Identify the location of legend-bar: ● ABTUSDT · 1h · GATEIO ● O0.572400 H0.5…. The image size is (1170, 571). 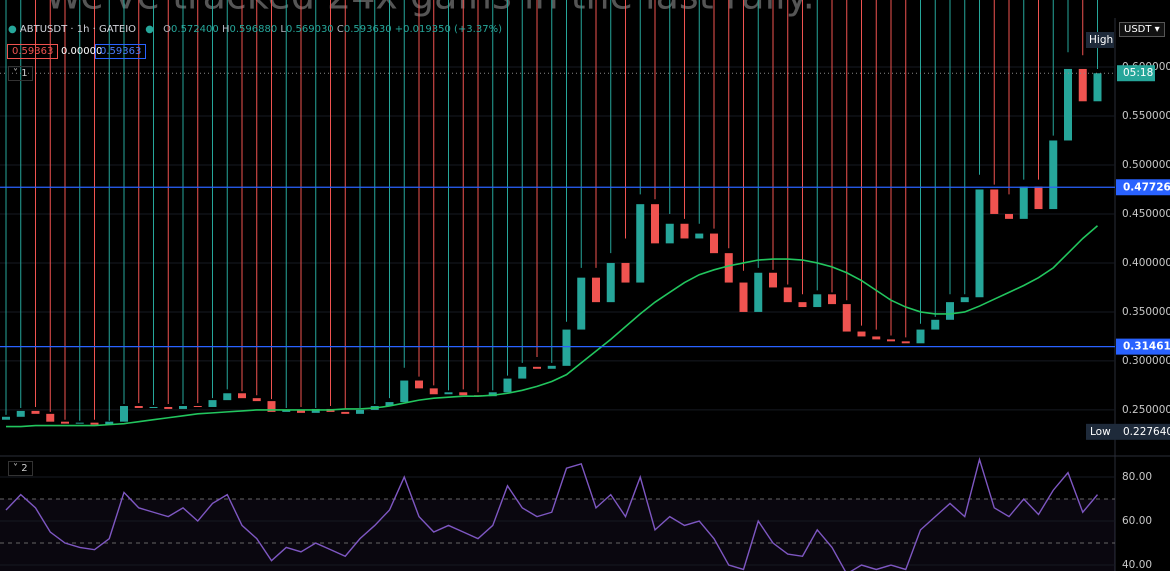
(255, 29).